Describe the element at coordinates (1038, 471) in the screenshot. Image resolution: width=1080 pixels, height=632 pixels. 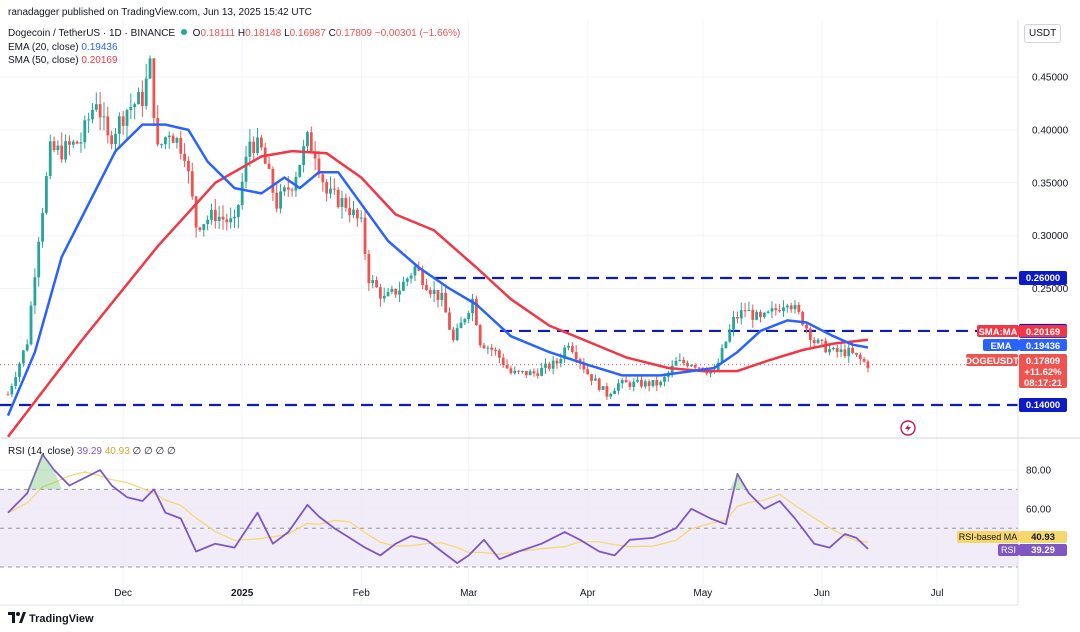
I see `rsi-tick-label: 80.00` at that location.